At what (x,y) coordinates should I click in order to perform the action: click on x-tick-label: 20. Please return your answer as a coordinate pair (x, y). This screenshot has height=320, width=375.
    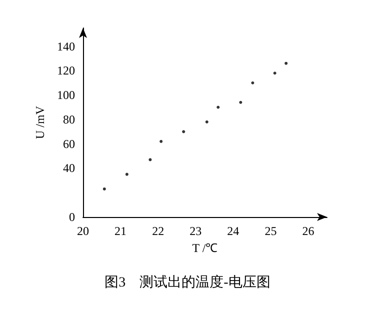
    Looking at the image, I should click on (83, 231).